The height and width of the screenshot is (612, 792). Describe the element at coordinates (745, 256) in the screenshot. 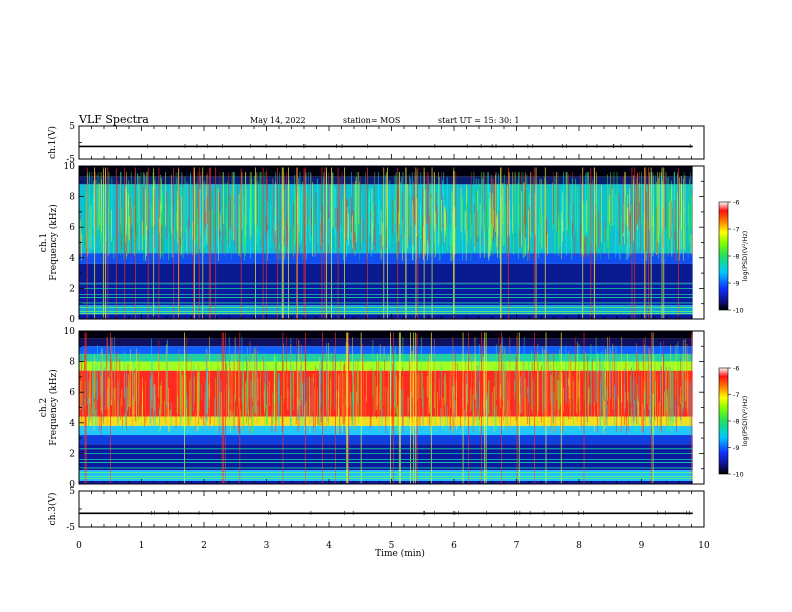

I see `ch1-colorbar-label: log(PSD)(V²/Hz)` at that location.